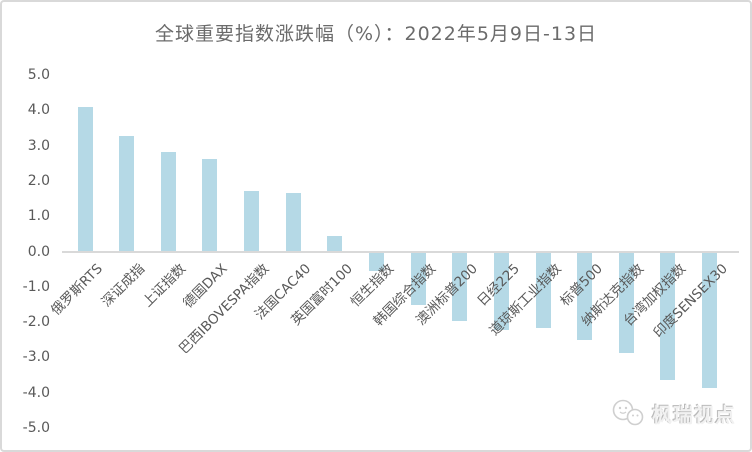  Describe the element at coordinates (376, 34) in the screenshot. I see `chart-title: 全球重要指数涨跌幅（%）：2022年5月9日-13日` at that location.